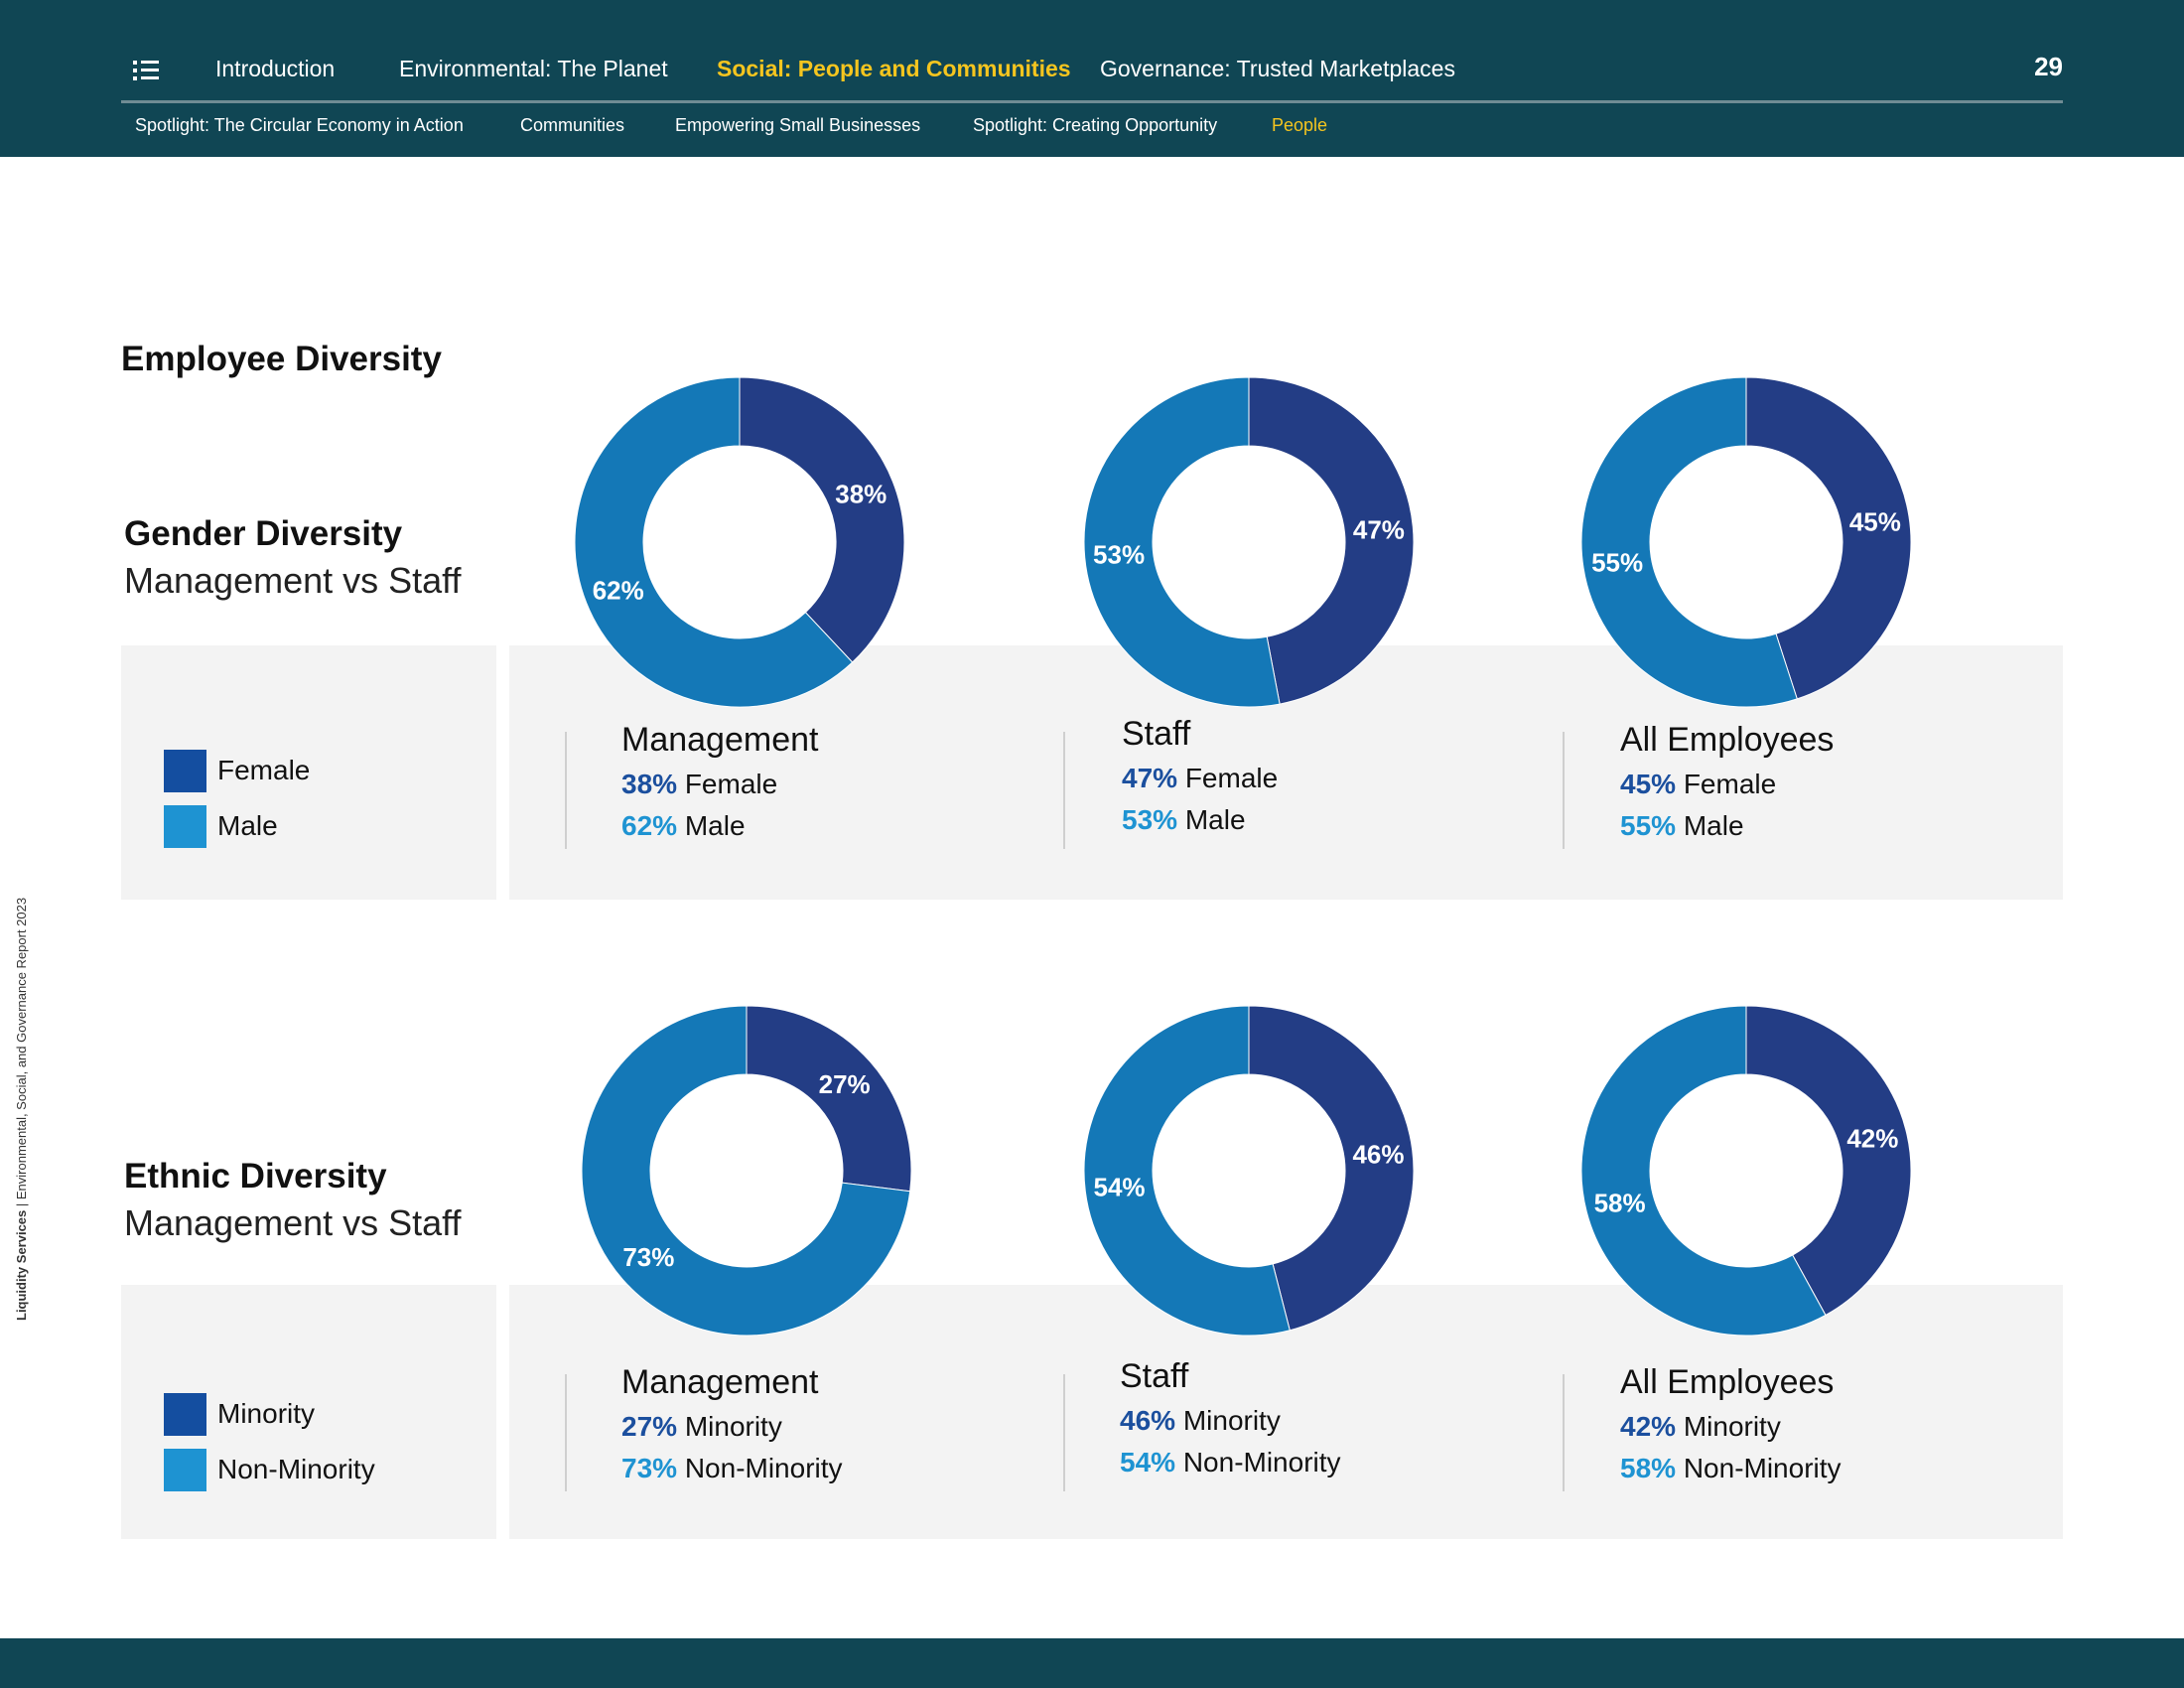  Describe the element at coordinates (1875, 521) in the screenshot. I see `donut-slice-label: 45%` at that location.